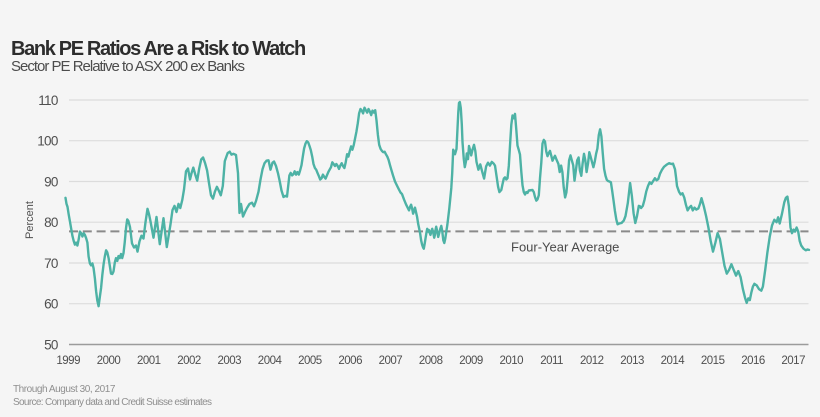  I want to click on svg-text: 2015, so click(713, 361).